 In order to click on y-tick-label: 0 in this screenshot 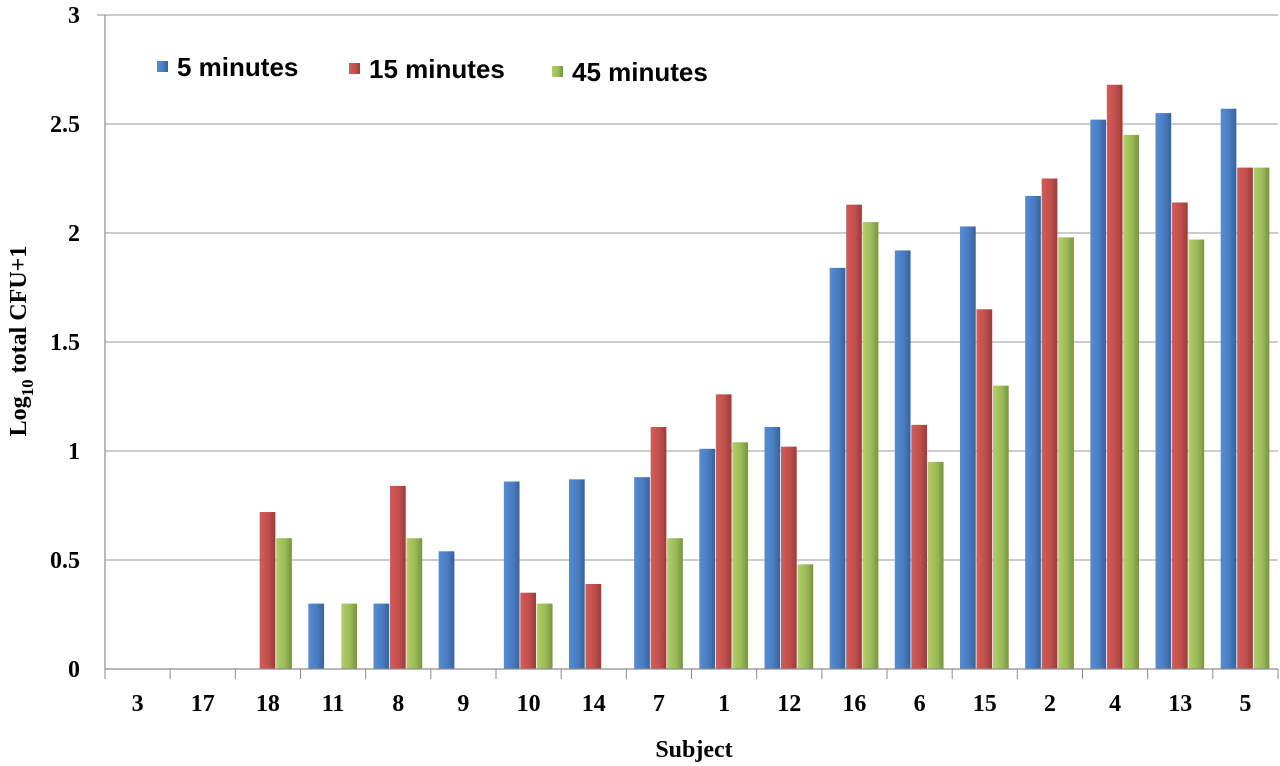, I will do `click(74, 670)`.